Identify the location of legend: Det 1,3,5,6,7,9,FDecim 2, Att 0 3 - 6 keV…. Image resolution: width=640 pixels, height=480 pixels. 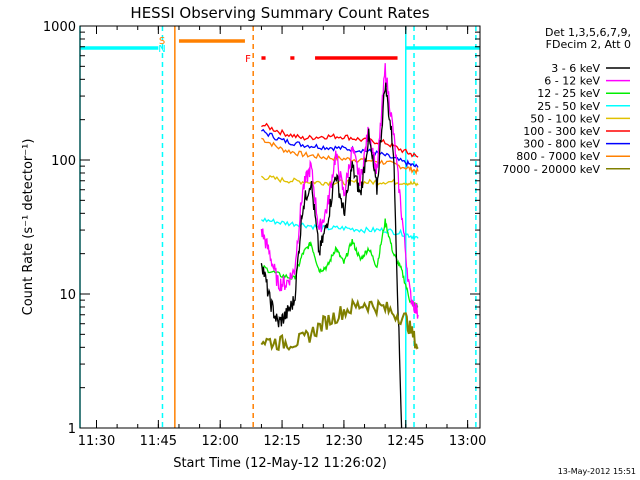
(566, 101).